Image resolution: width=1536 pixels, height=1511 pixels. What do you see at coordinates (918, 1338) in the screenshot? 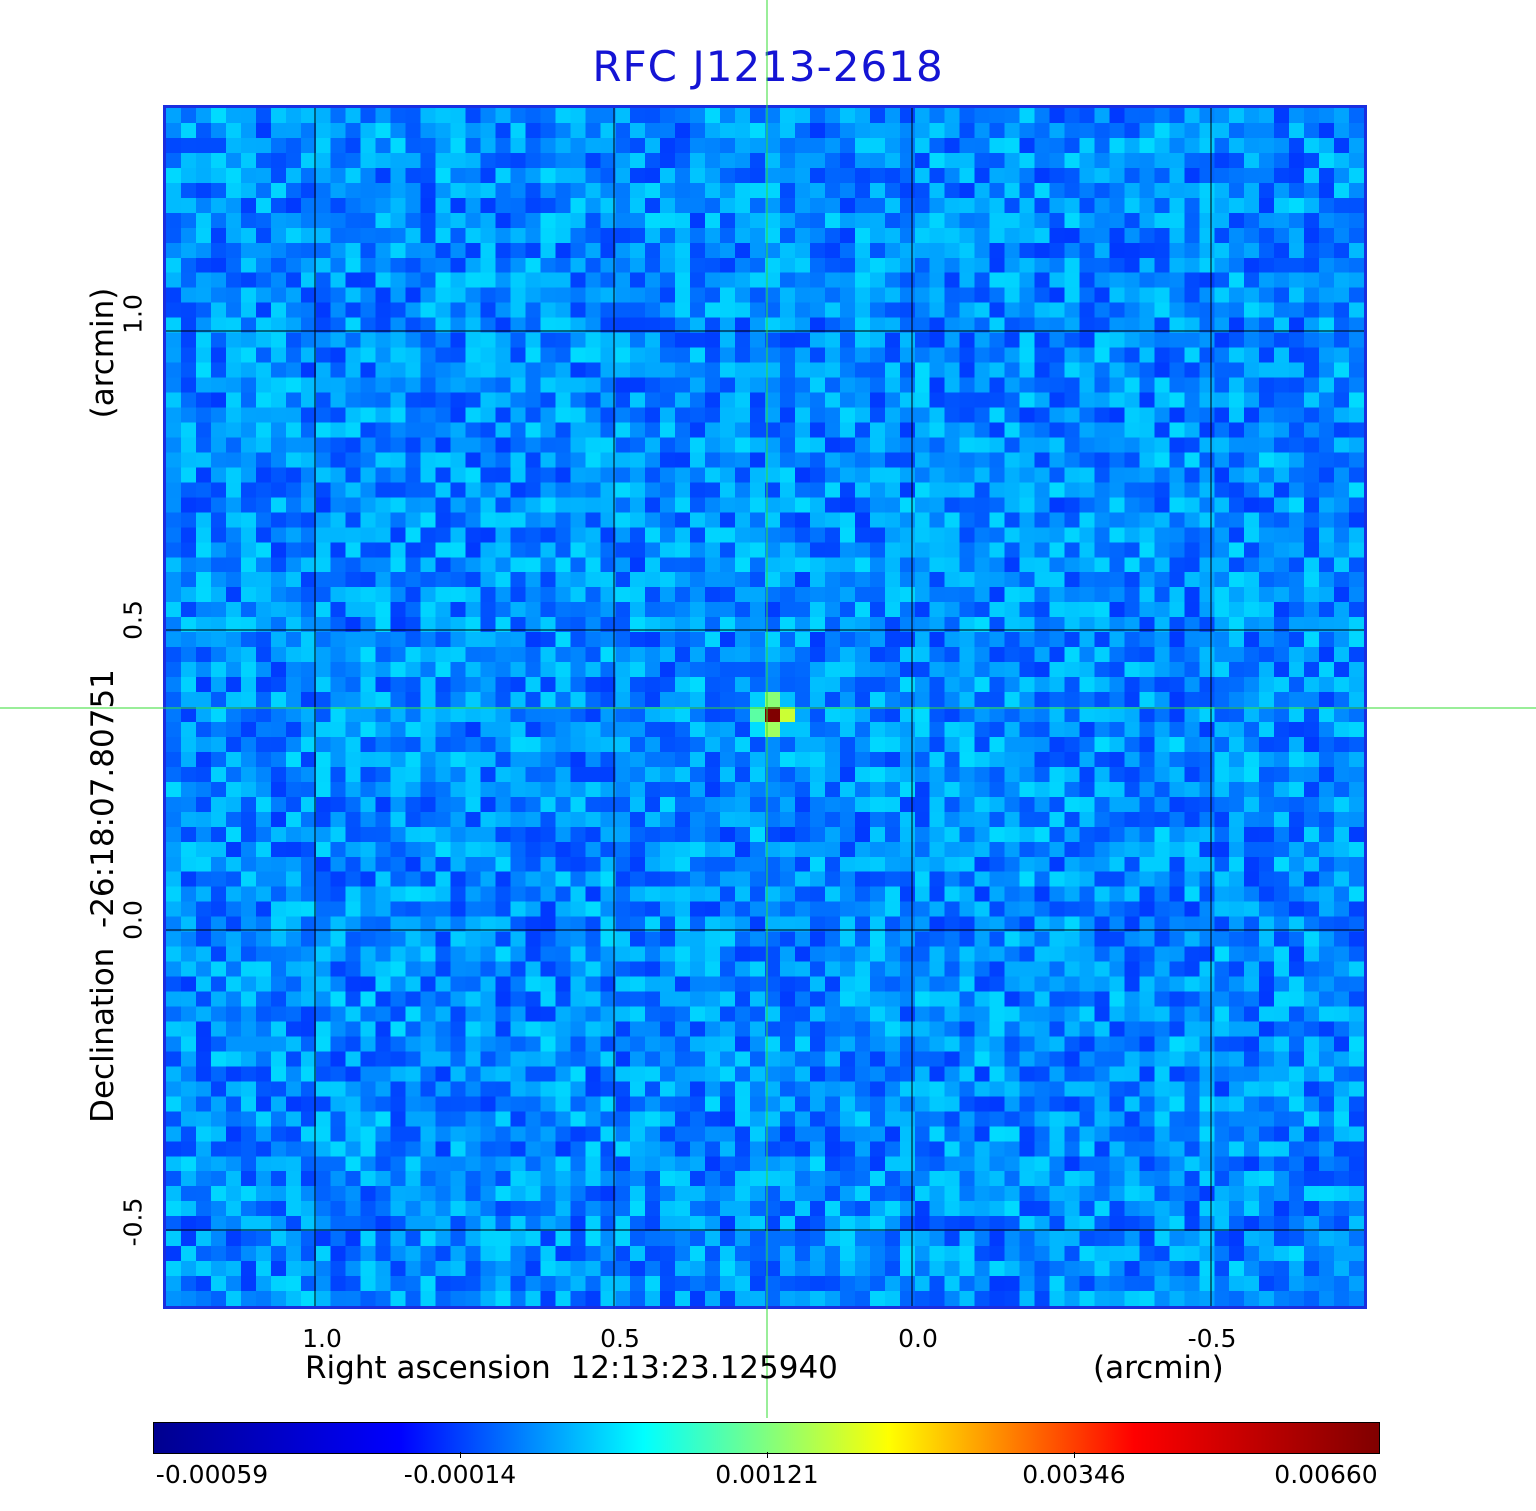
I see `x-tick-label: 0.0` at bounding box center [918, 1338].